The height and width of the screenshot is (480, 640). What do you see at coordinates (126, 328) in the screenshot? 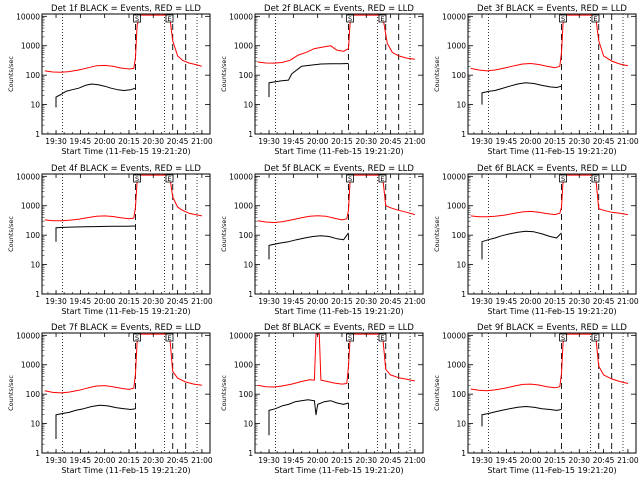
I see `panel-title: Det 7f BLACK = Events, RED = LLD` at bounding box center [126, 328].